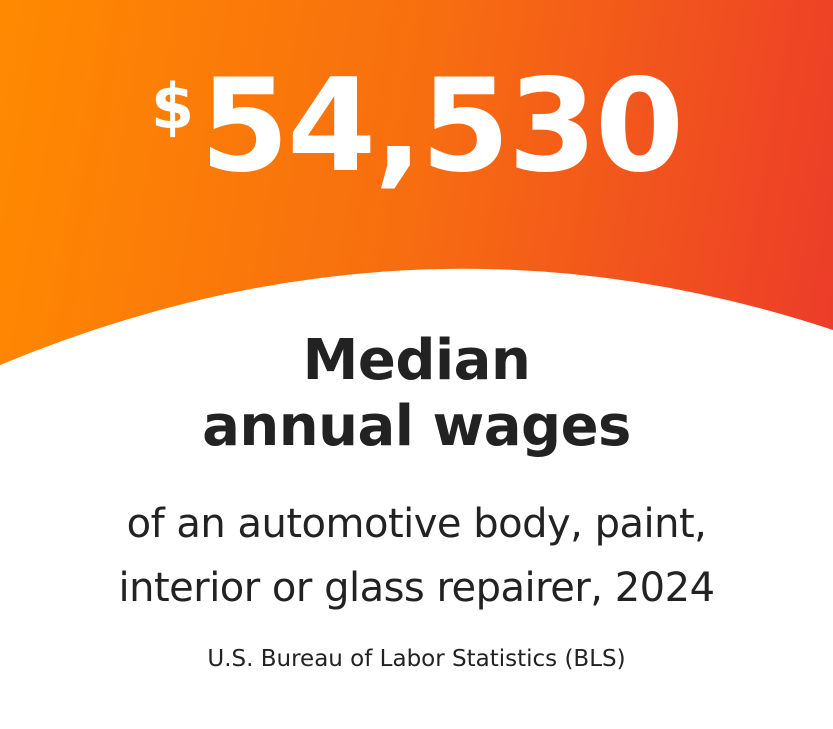 This screenshot has height=729, width=833. What do you see at coordinates (172, 106) in the screenshot?
I see `currency-symbol: $` at bounding box center [172, 106].